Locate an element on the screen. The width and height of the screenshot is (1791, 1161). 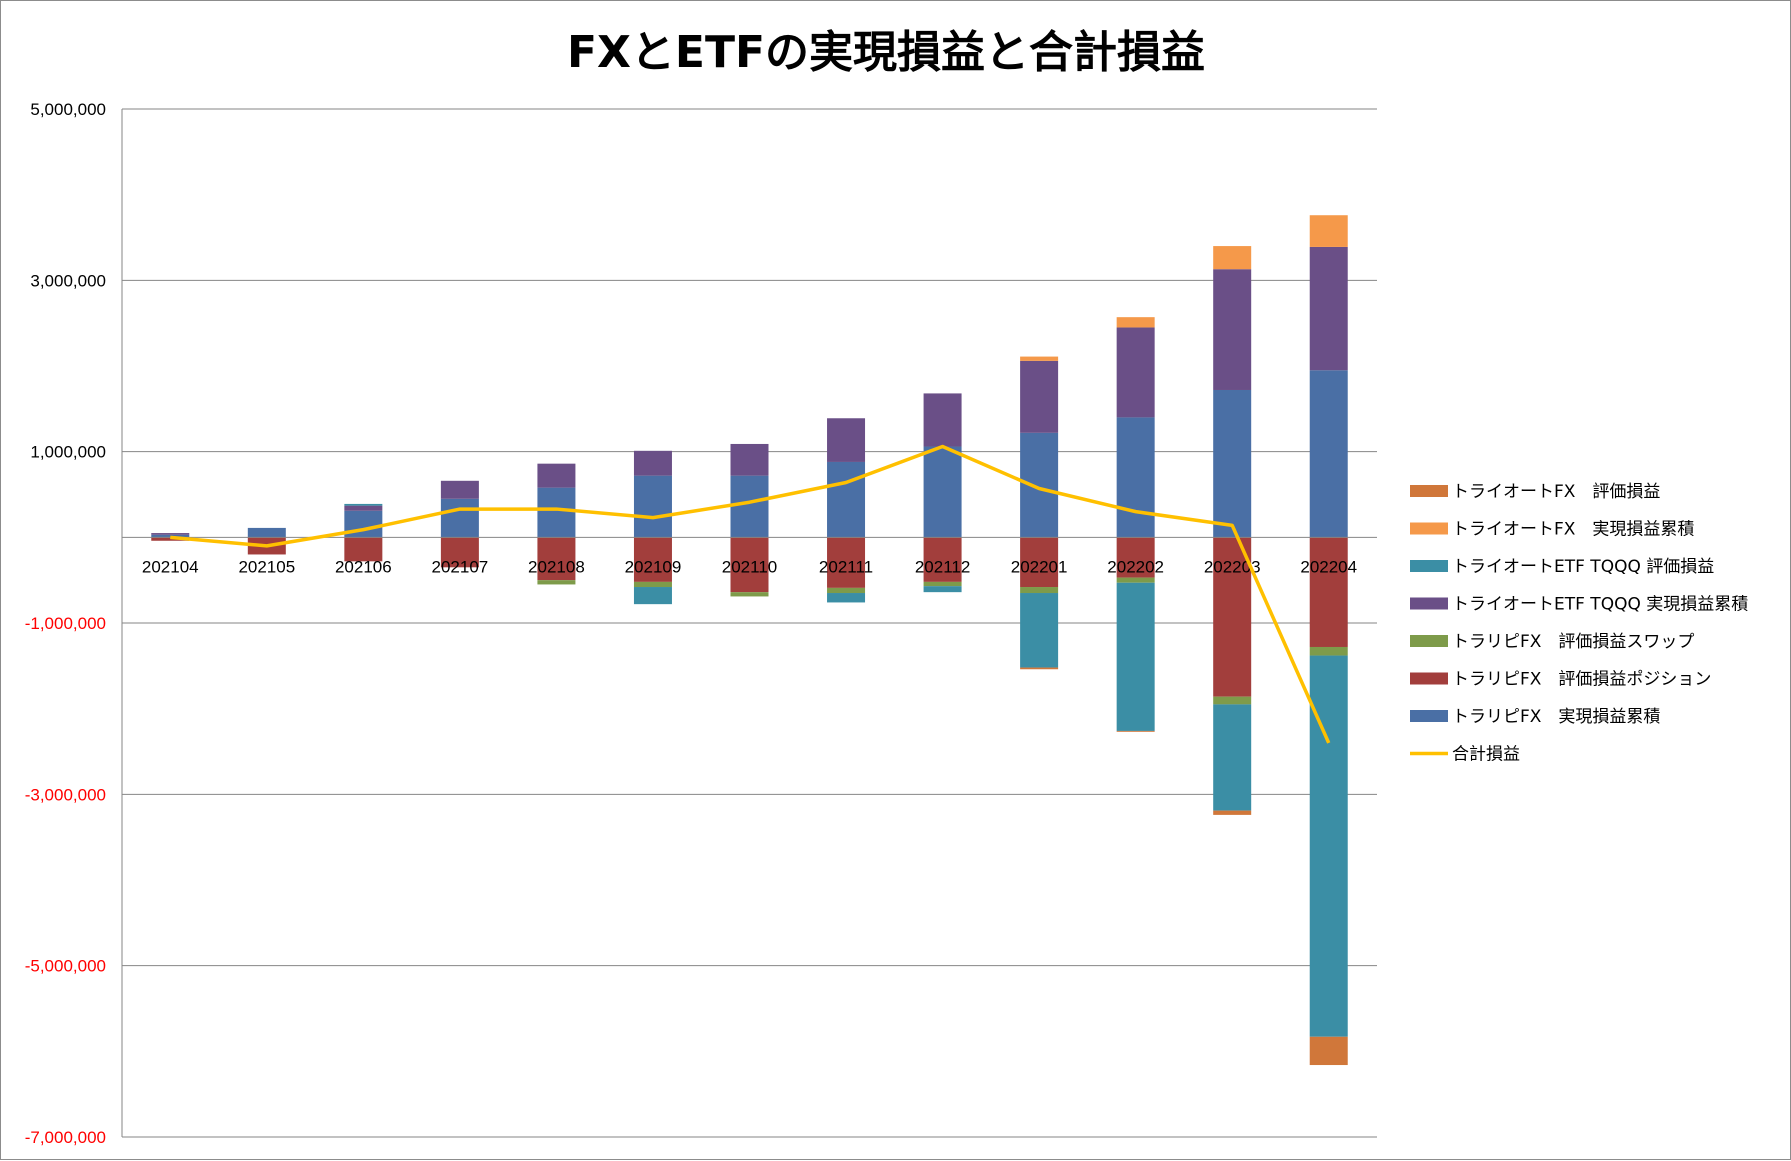
x-tick-label: 202105 is located at coordinates (266, 566).